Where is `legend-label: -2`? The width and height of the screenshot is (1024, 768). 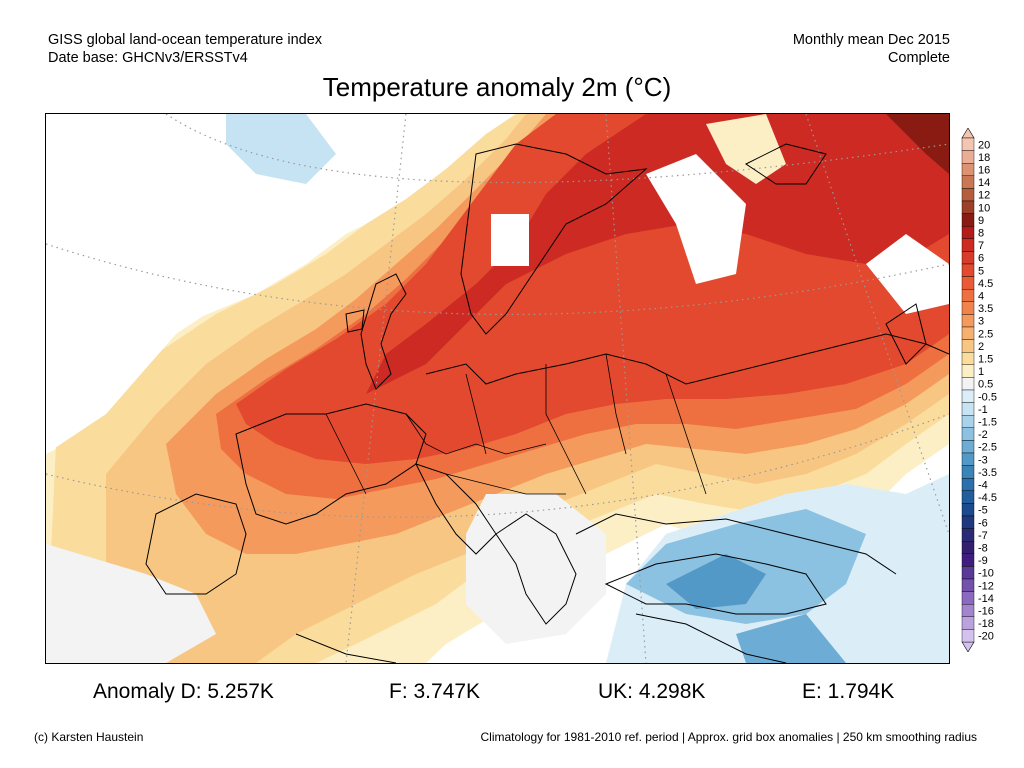
legend-label: -2 is located at coordinates (983, 435).